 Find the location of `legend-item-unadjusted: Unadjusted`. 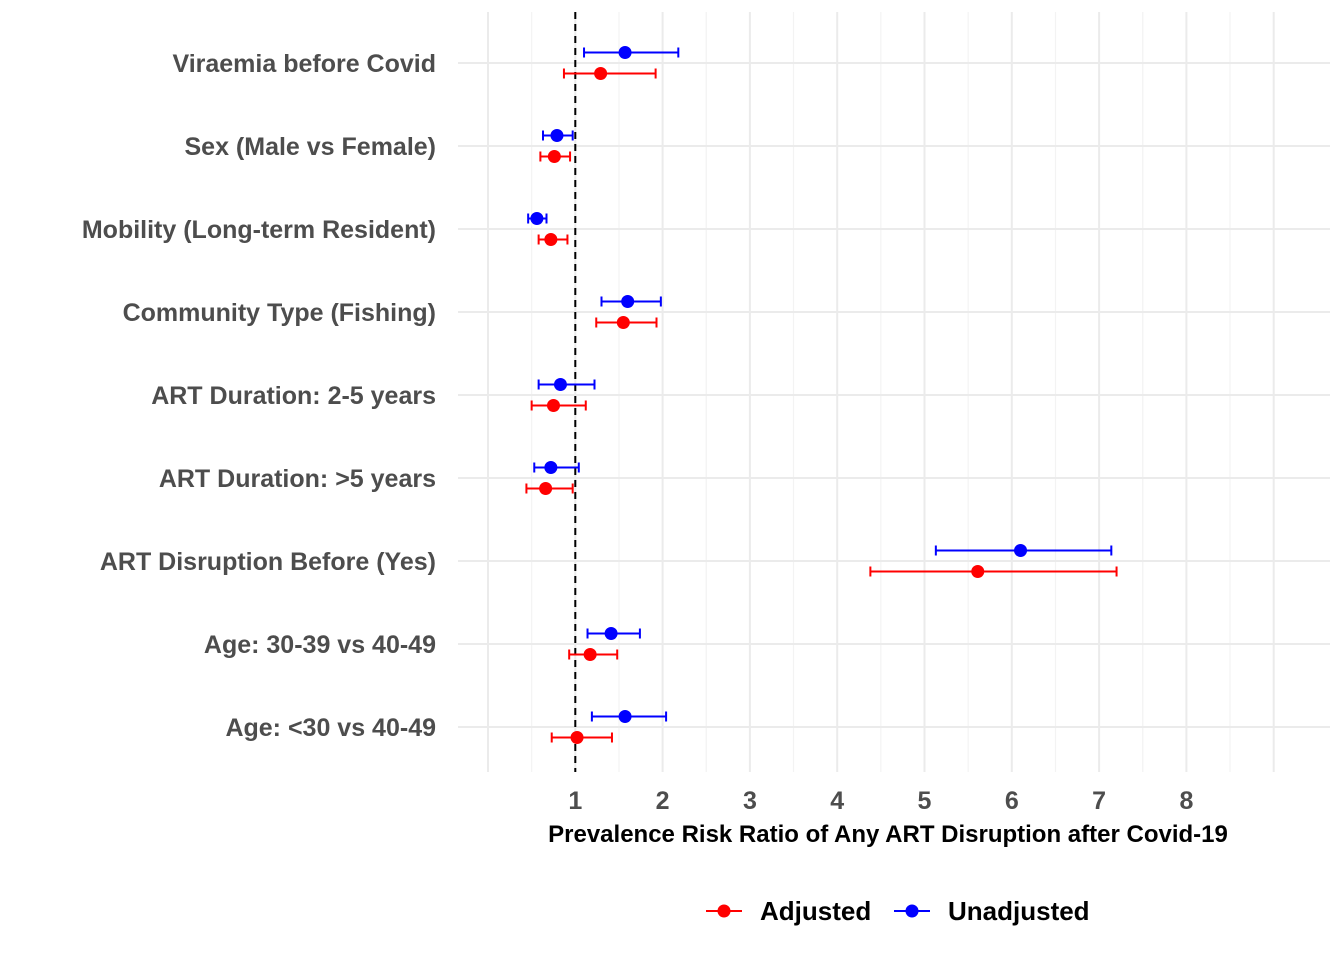

legend-item-unadjusted: Unadjusted is located at coordinates (992, 911).